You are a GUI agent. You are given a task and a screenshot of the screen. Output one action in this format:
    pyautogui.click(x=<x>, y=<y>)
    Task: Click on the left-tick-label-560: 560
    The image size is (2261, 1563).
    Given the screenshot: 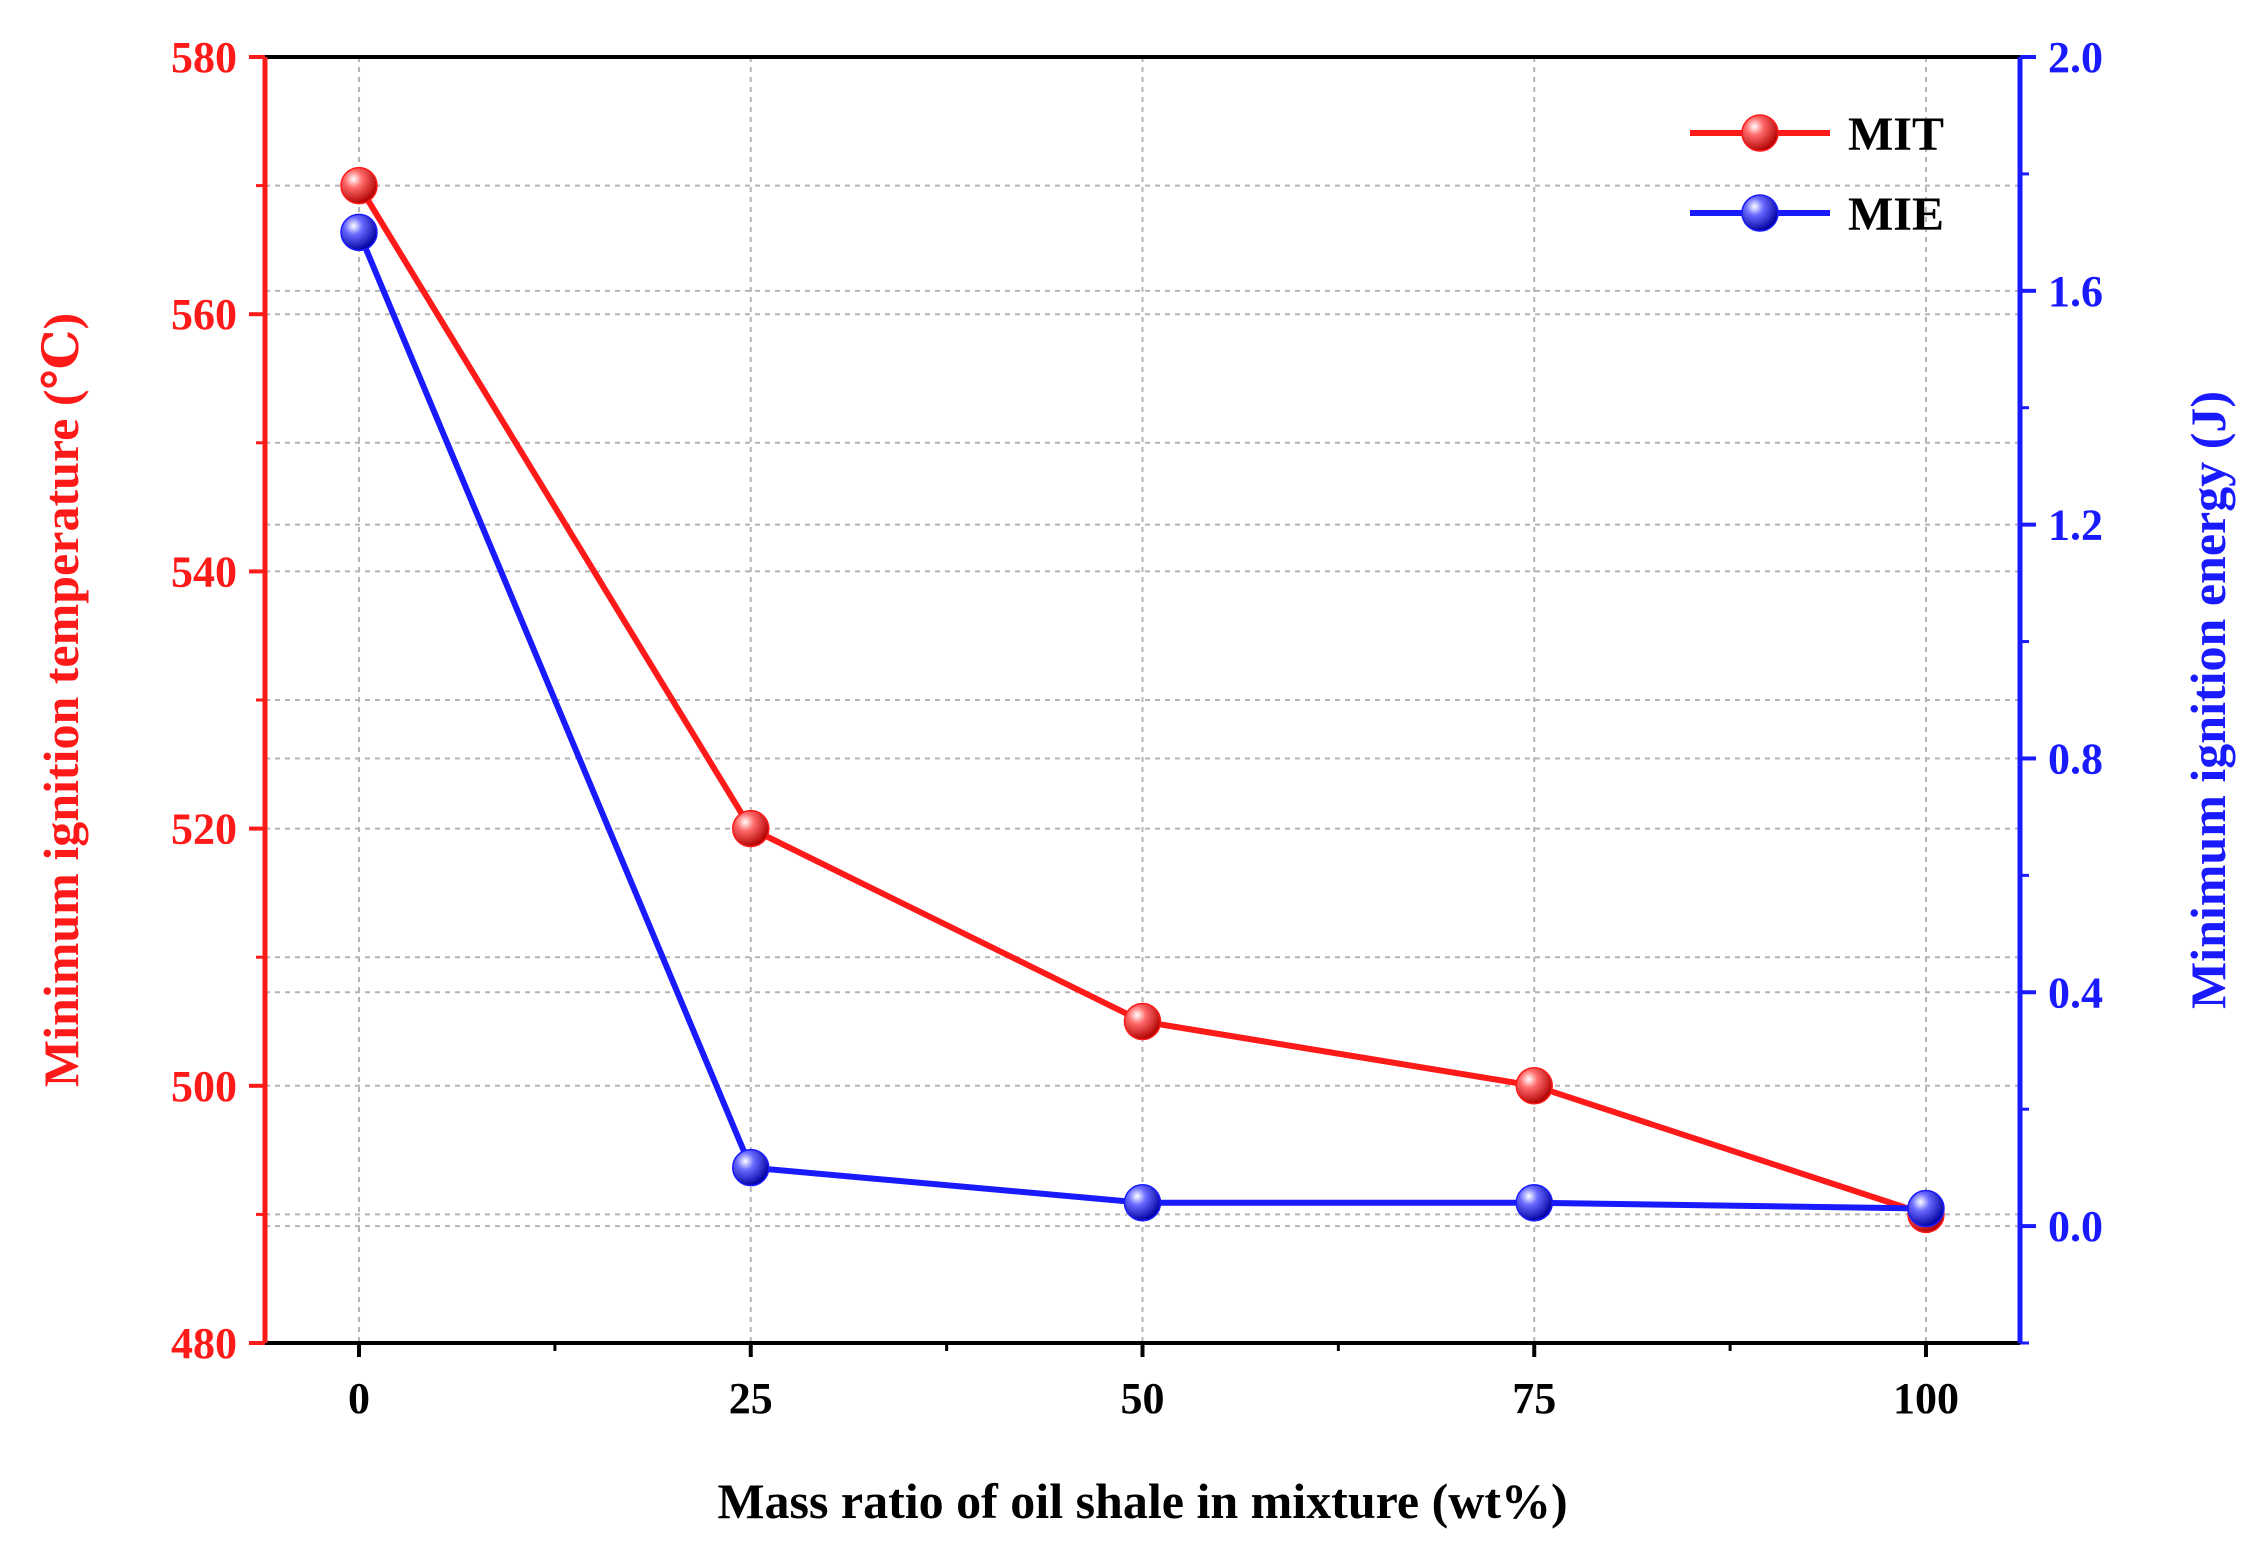 What is the action you would take?
    pyautogui.click(x=204, y=314)
    